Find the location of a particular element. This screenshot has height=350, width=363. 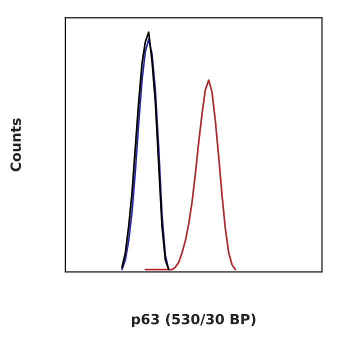

x-axis-title: p63 (530/30 BP) is located at coordinates (194, 321).